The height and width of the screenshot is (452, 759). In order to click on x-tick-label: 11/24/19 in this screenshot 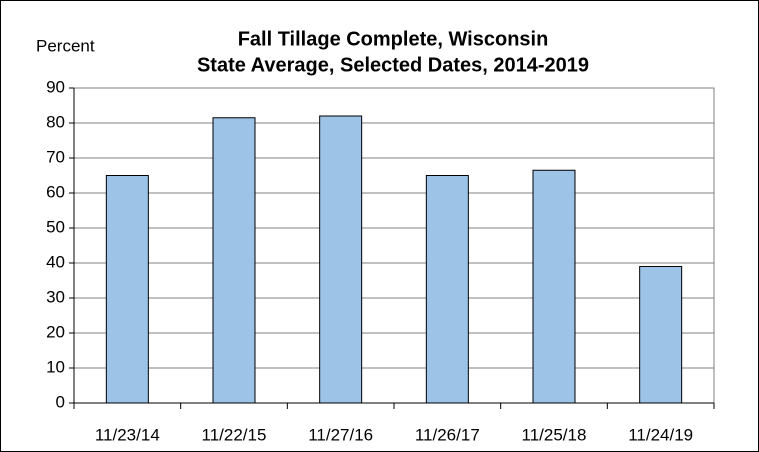, I will do `click(660, 434)`.